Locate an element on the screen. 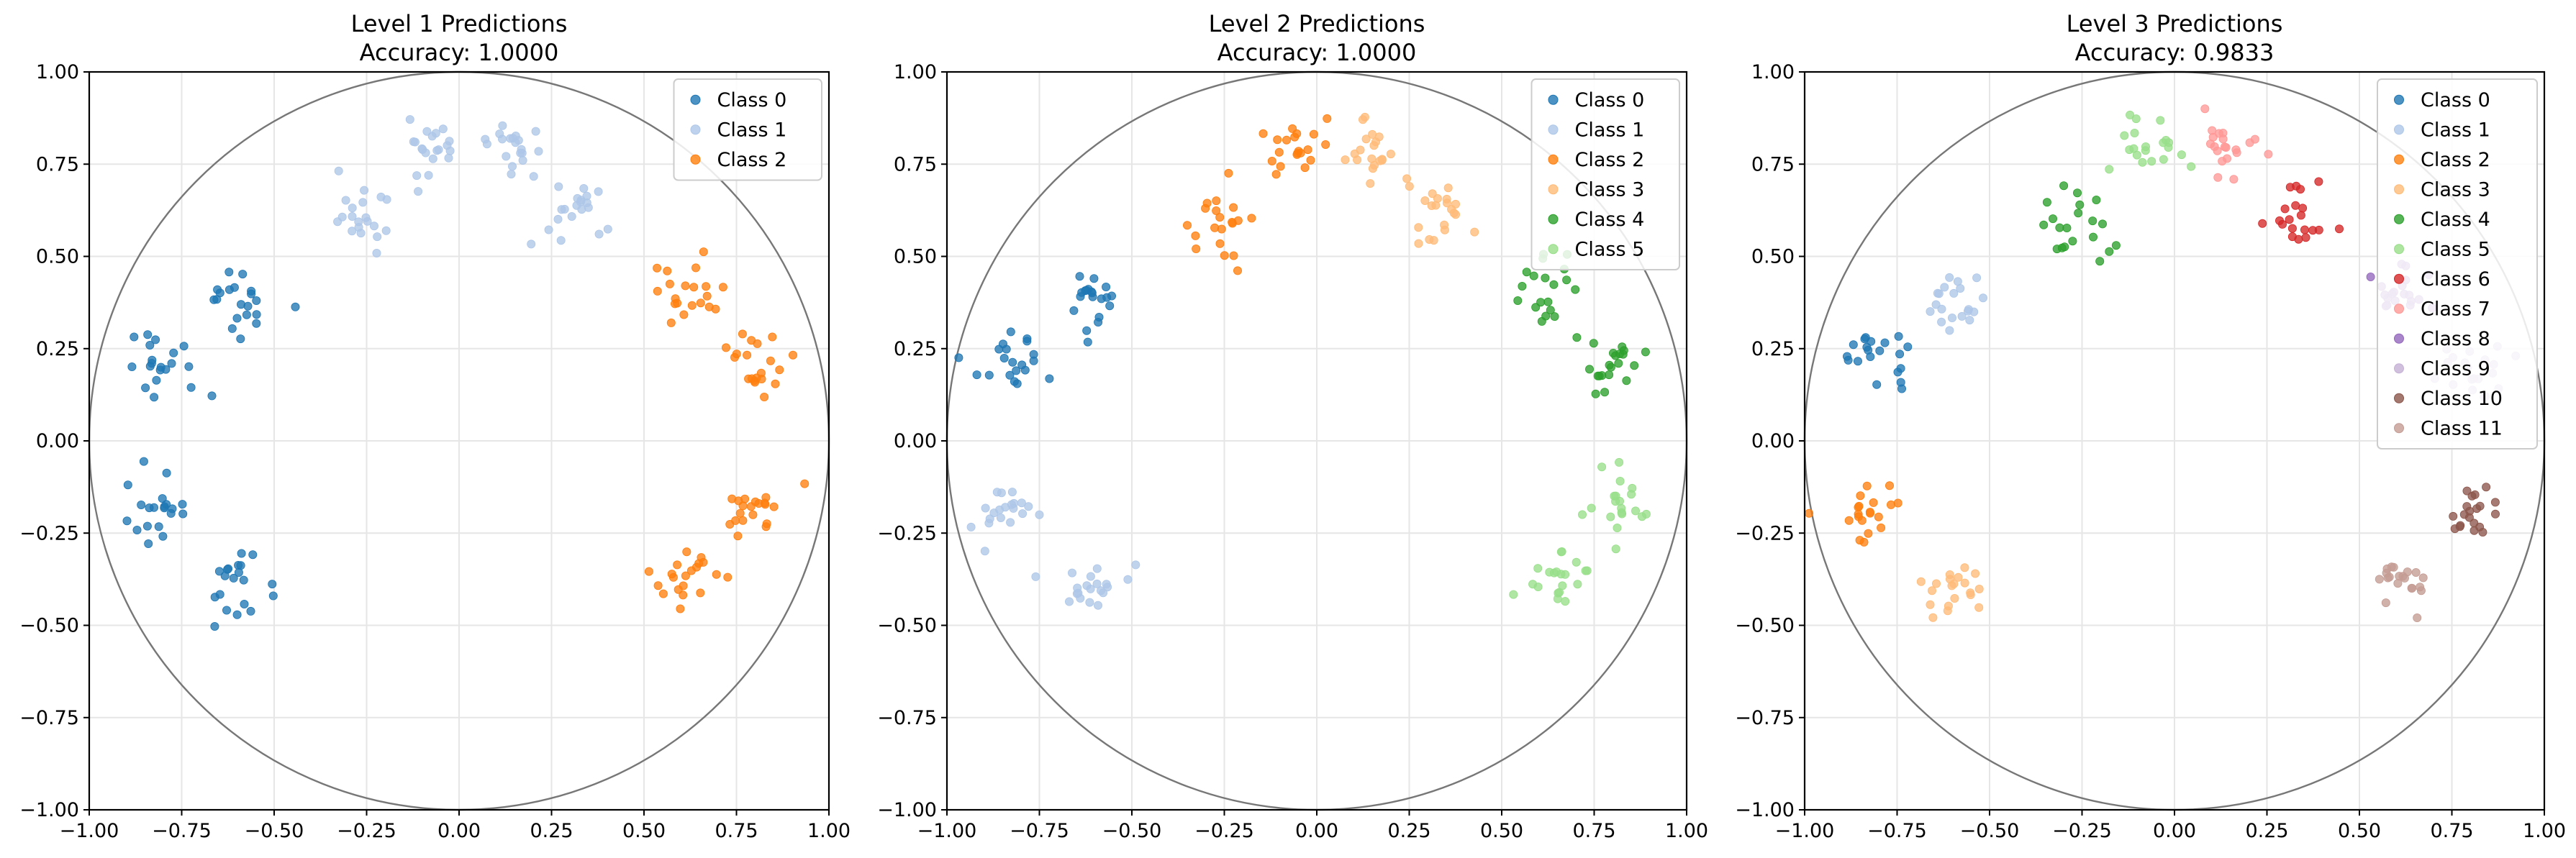 The height and width of the screenshot is (858, 2576). y-tick-label: −0.75 is located at coordinates (49, 718).